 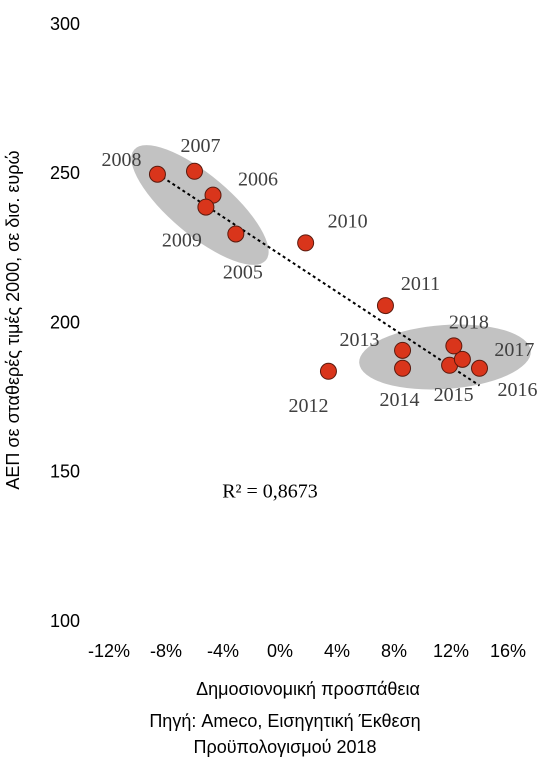 What do you see at coordinates (65, 472) in the screenshot?
I see `y-tick-label: 150` at bounding box center [65, 472].